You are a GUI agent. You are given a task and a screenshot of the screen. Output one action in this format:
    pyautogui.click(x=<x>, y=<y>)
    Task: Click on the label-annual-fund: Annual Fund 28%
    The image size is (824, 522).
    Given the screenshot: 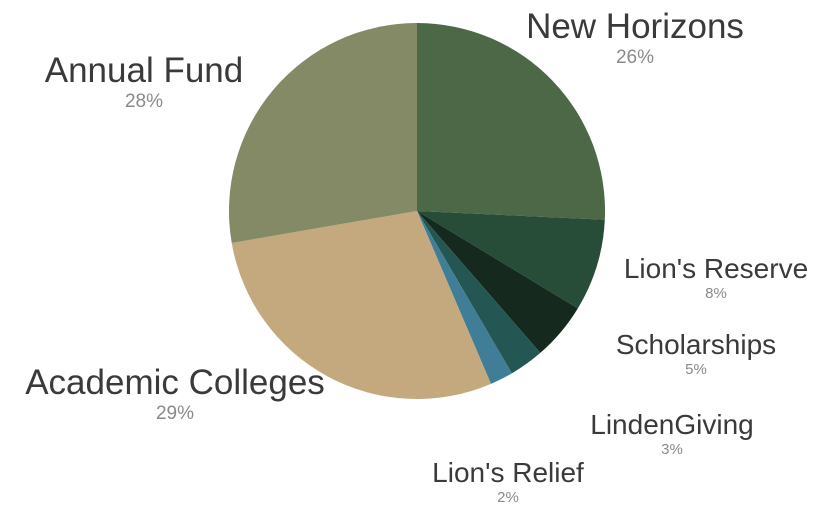 What is the action you would take?
    pyautogui.click(x=144, y=82)
    